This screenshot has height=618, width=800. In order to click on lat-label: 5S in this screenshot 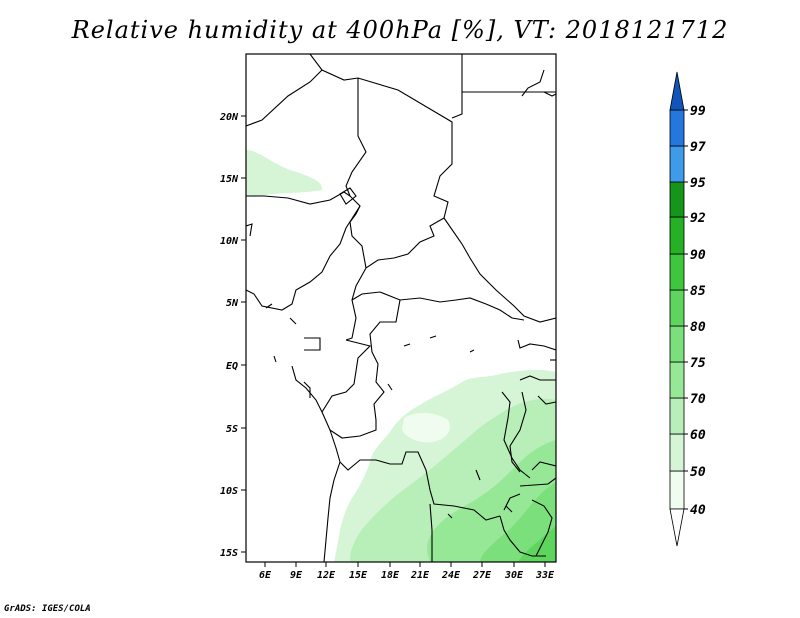, I will do `click(232, 429)`.